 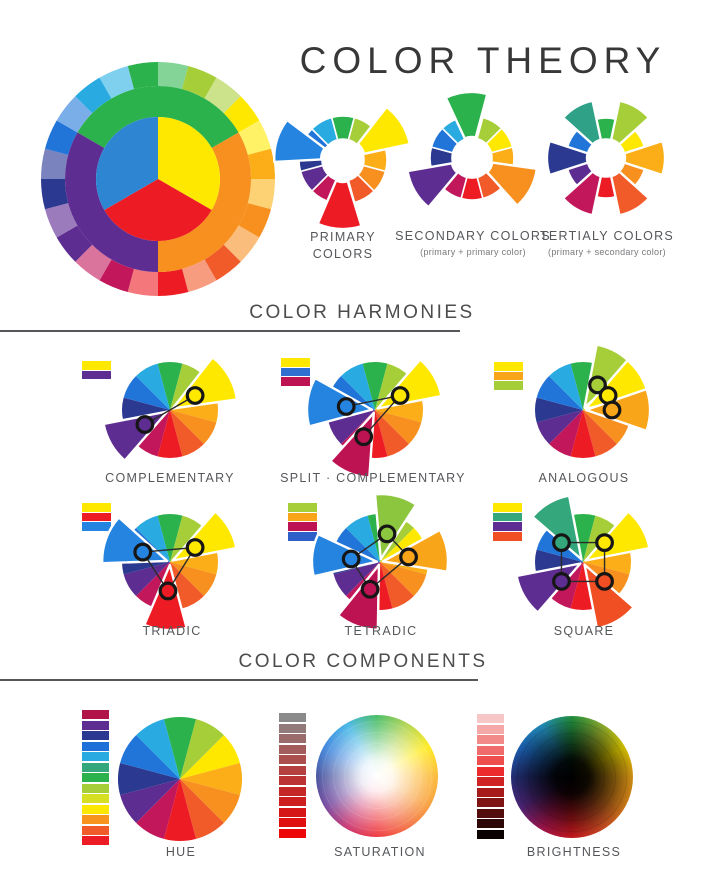 What do you see at coordinates (584, 631) in the screenshot?
I see `square-label: SQUARE` at bounding box center [584, 631].